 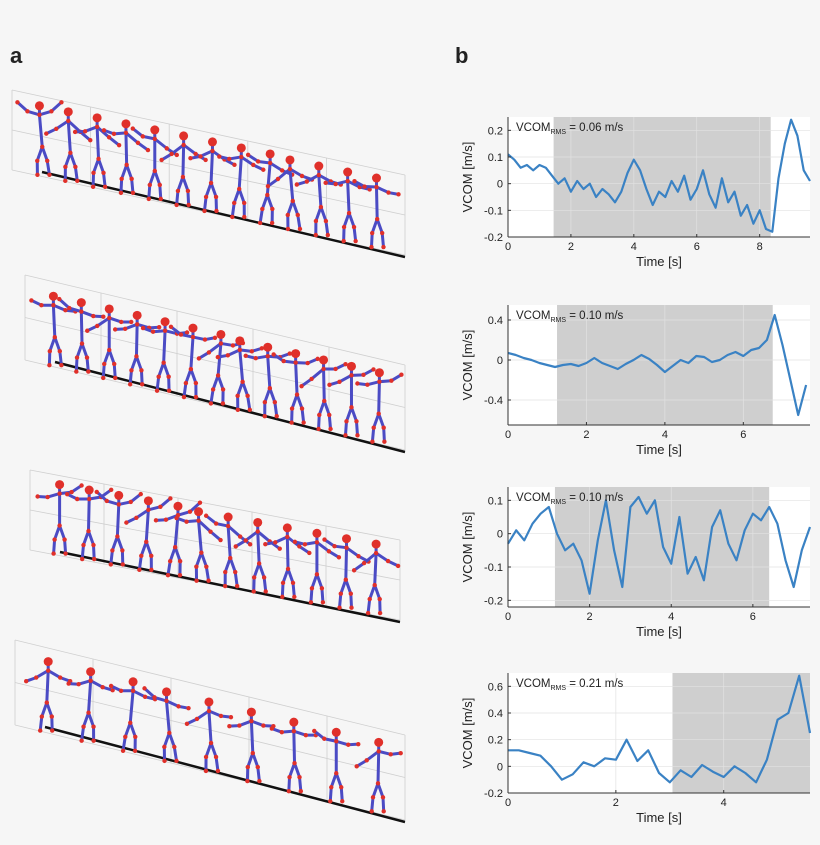 What do you see at coordinates (570, 317) in the screenshot?
I see `vcom-rms-annotation: VCOMRMS = 0.10 m/s` at bounding box center [570, 317].